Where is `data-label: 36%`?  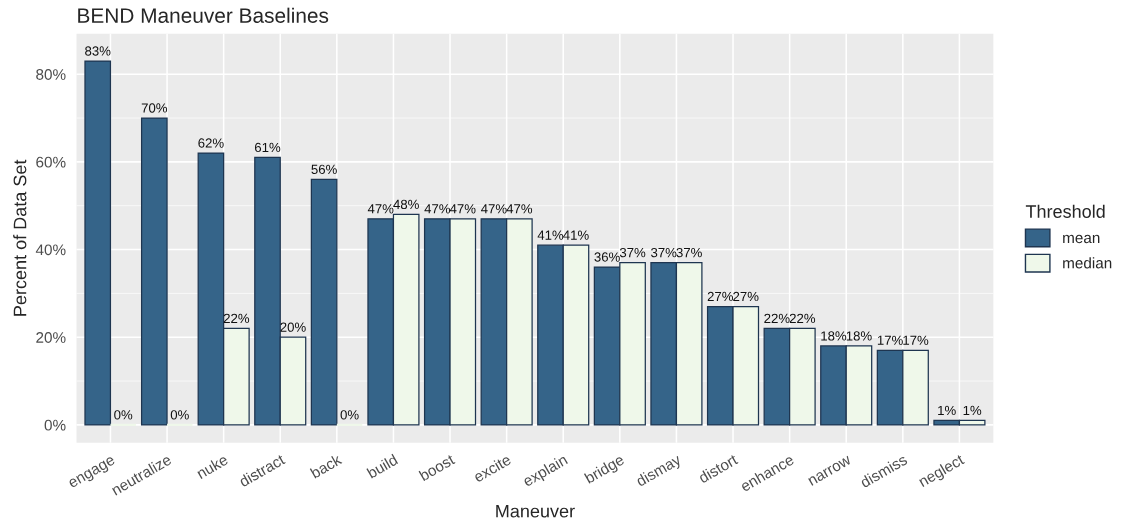 data-label: 36% is located at coordinates (607, 257).